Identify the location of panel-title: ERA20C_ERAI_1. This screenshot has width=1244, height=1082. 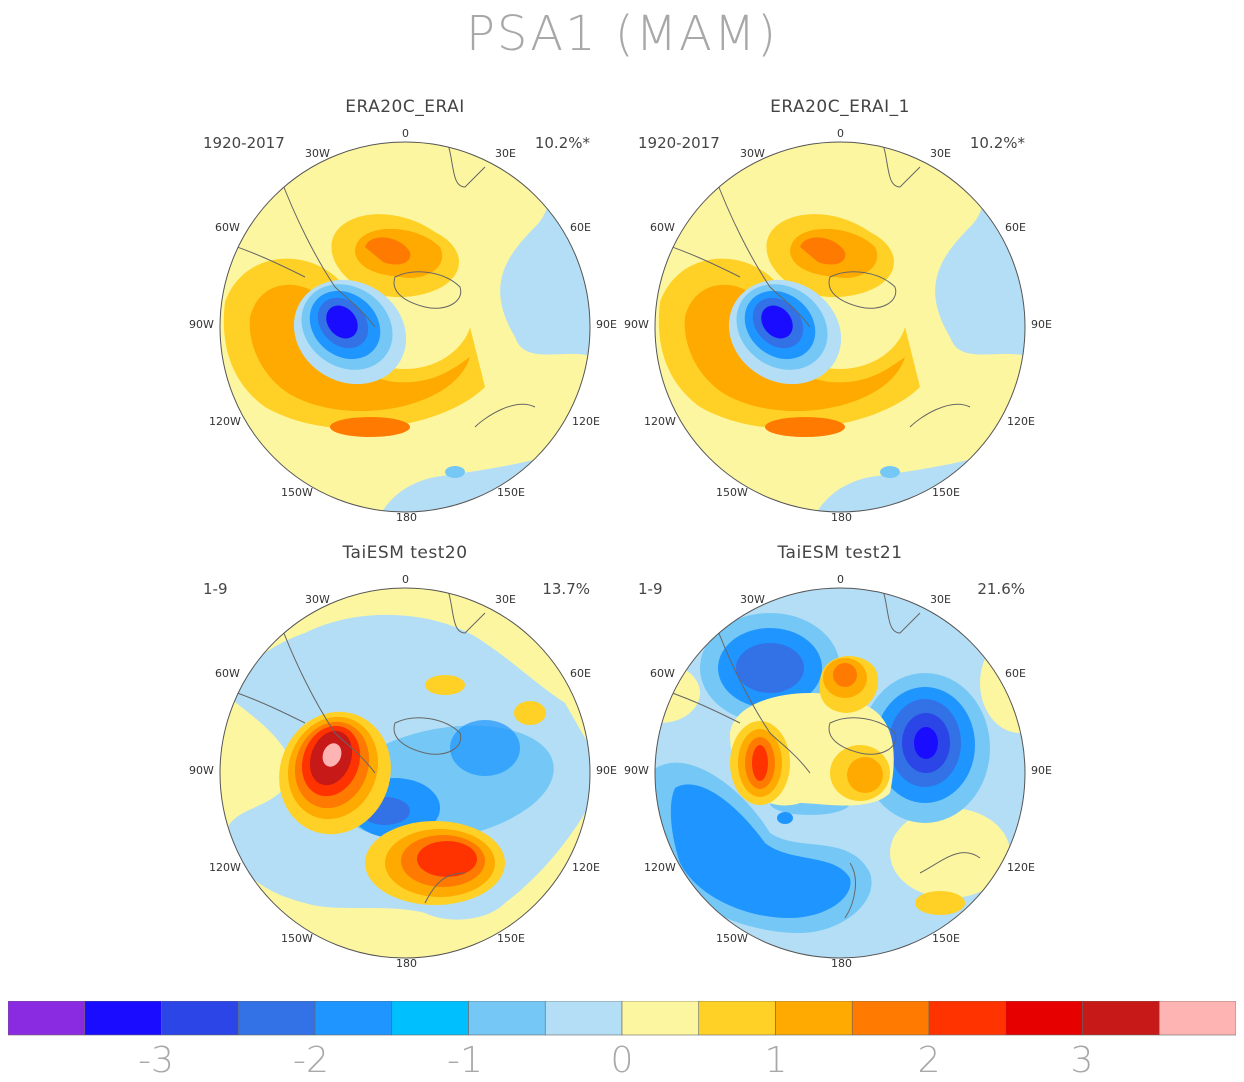
(840, 107).